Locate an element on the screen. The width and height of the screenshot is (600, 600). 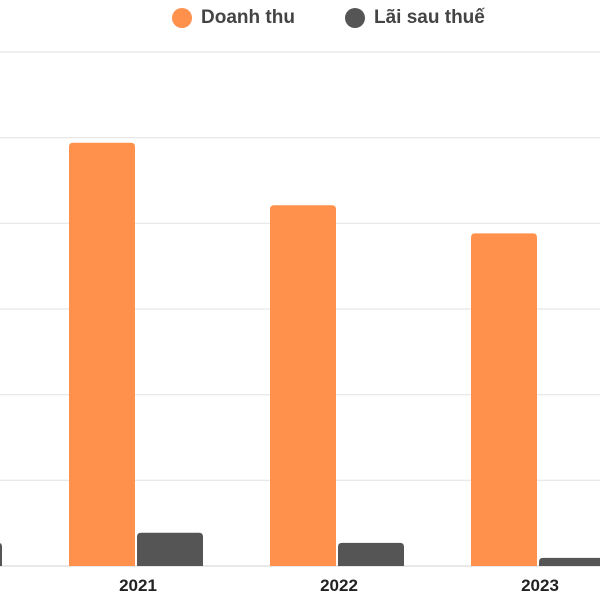
profit-bar-2021 is located at coordinates (170, 549).